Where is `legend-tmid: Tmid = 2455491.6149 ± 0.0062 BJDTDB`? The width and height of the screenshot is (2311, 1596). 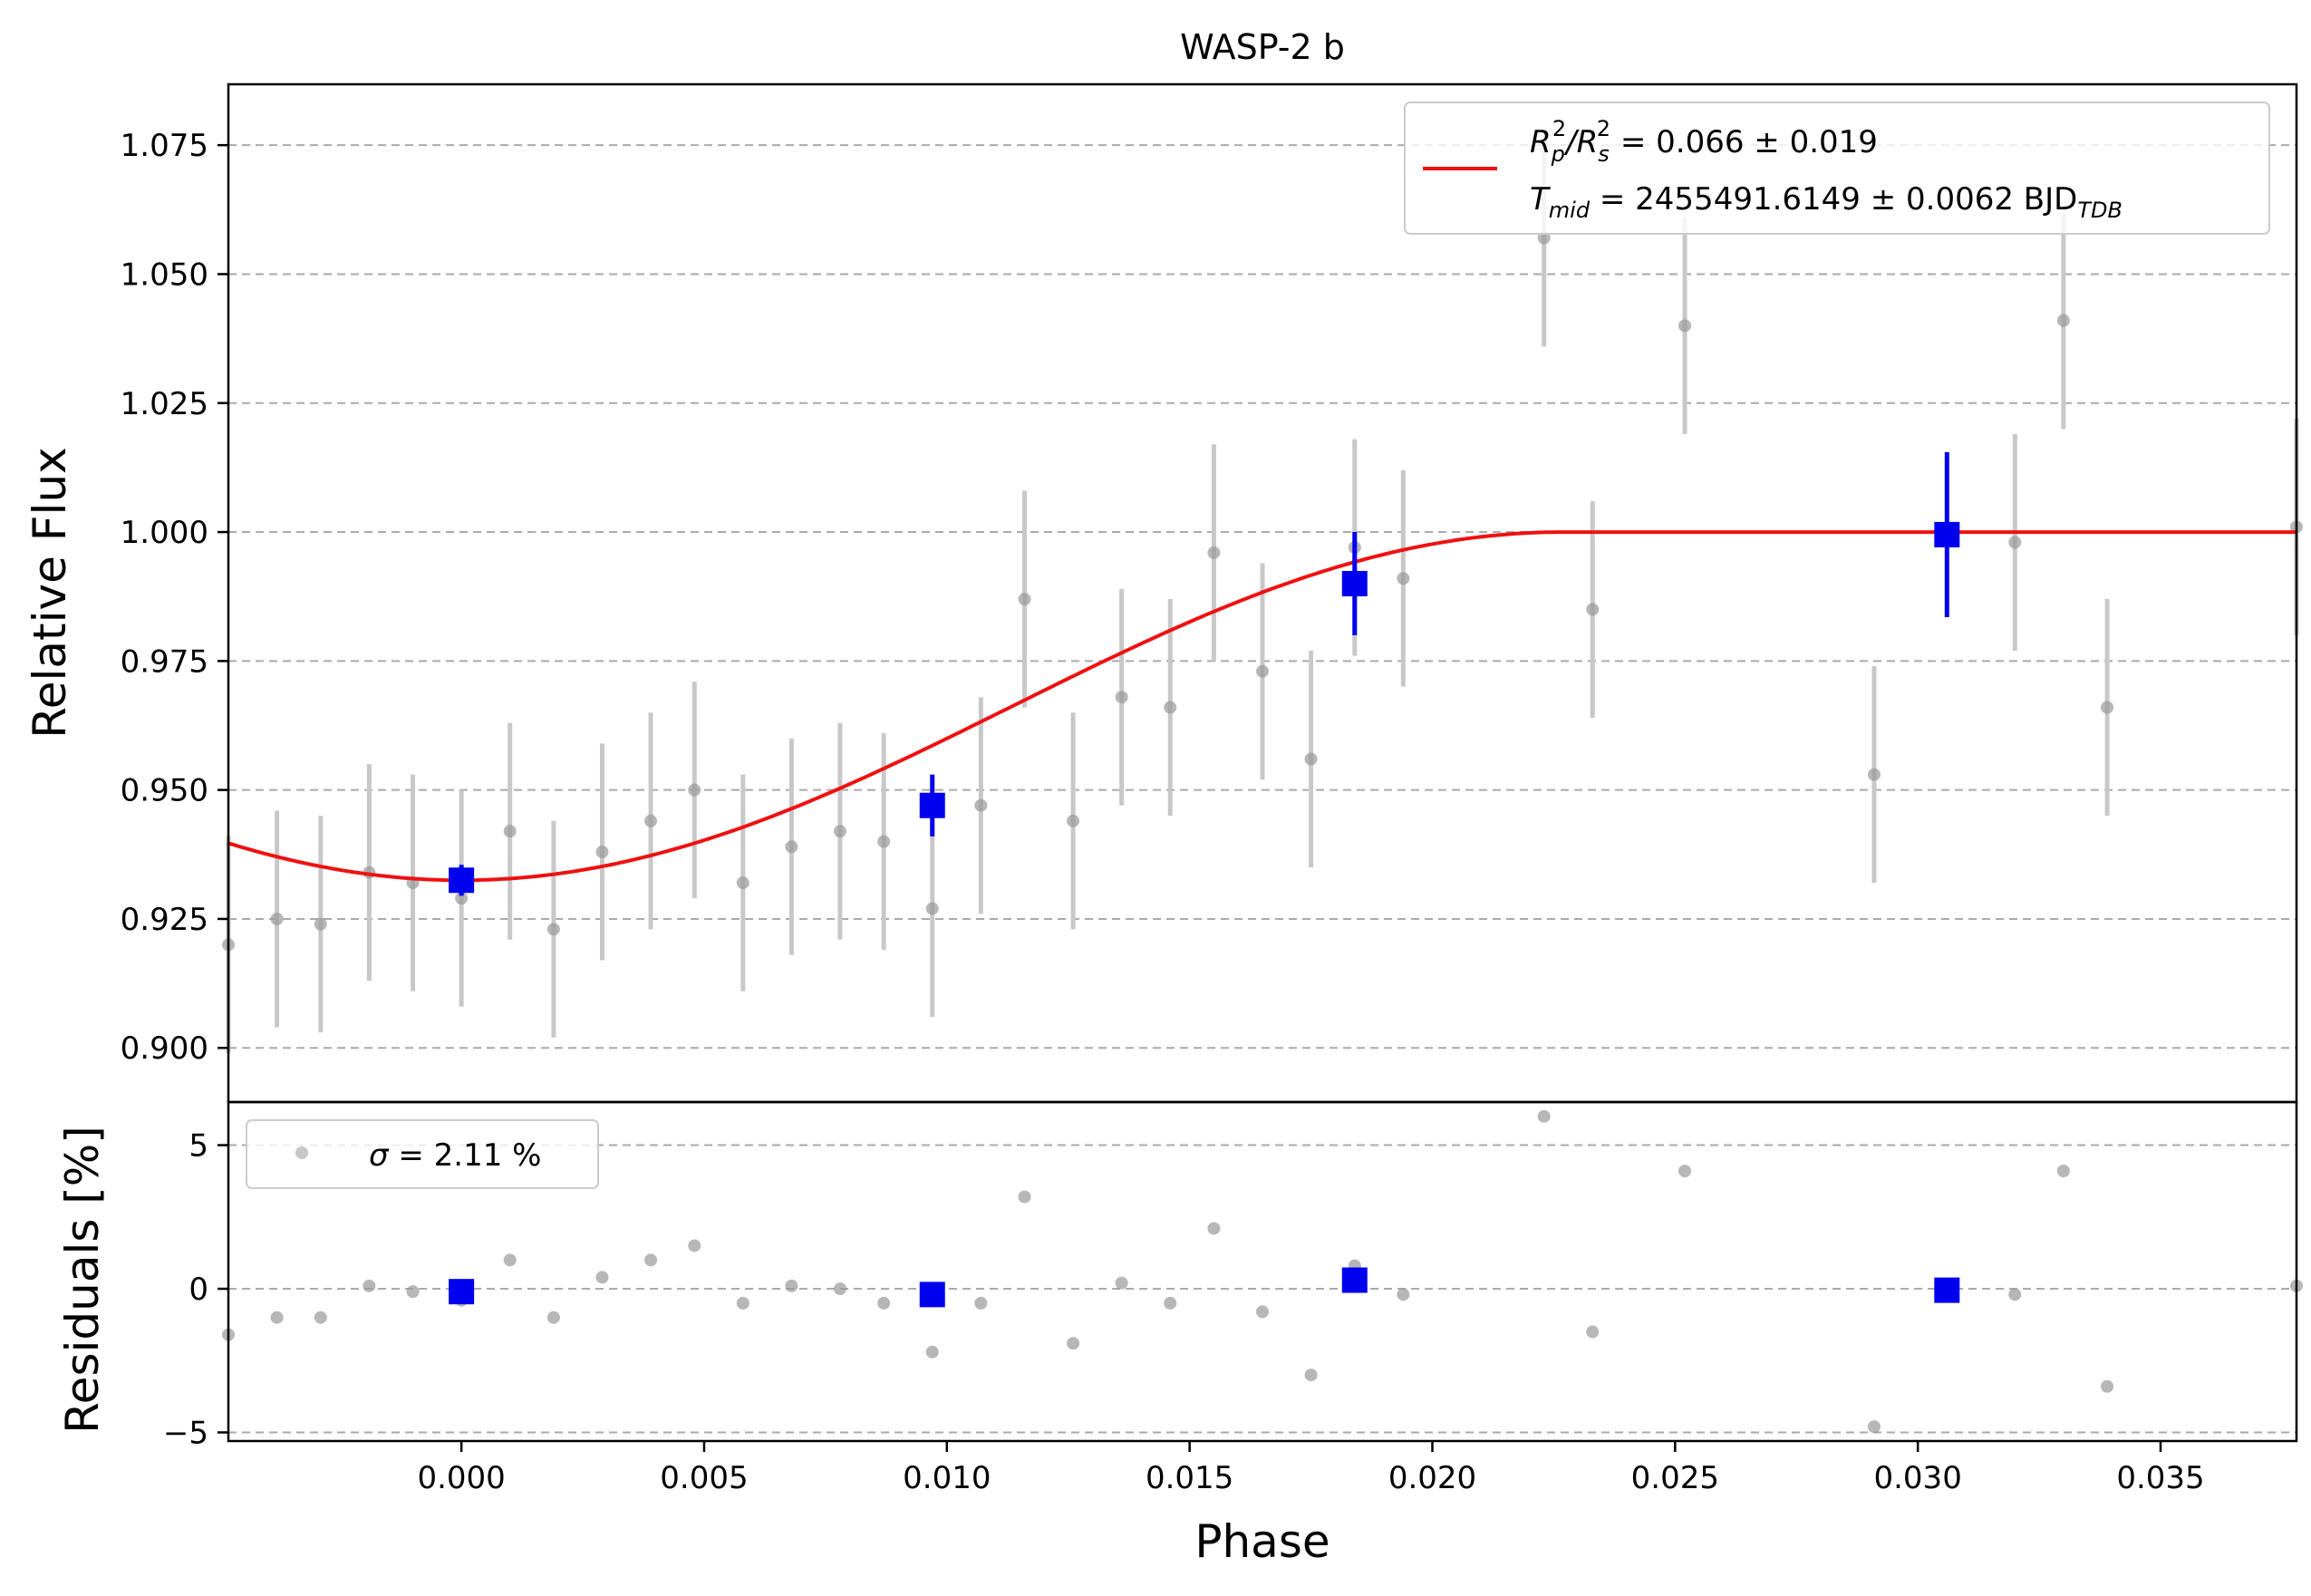 legend-tmid: Tmid = 2455491.6149 ± 0.0062 BJDTDB is located at coordinates (1826, 202).